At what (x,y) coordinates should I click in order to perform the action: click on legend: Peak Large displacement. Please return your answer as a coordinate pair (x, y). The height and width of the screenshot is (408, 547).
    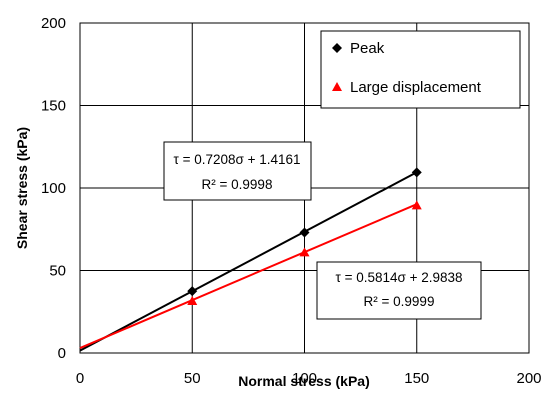
    Looking at the image, I should click on (420, 69).